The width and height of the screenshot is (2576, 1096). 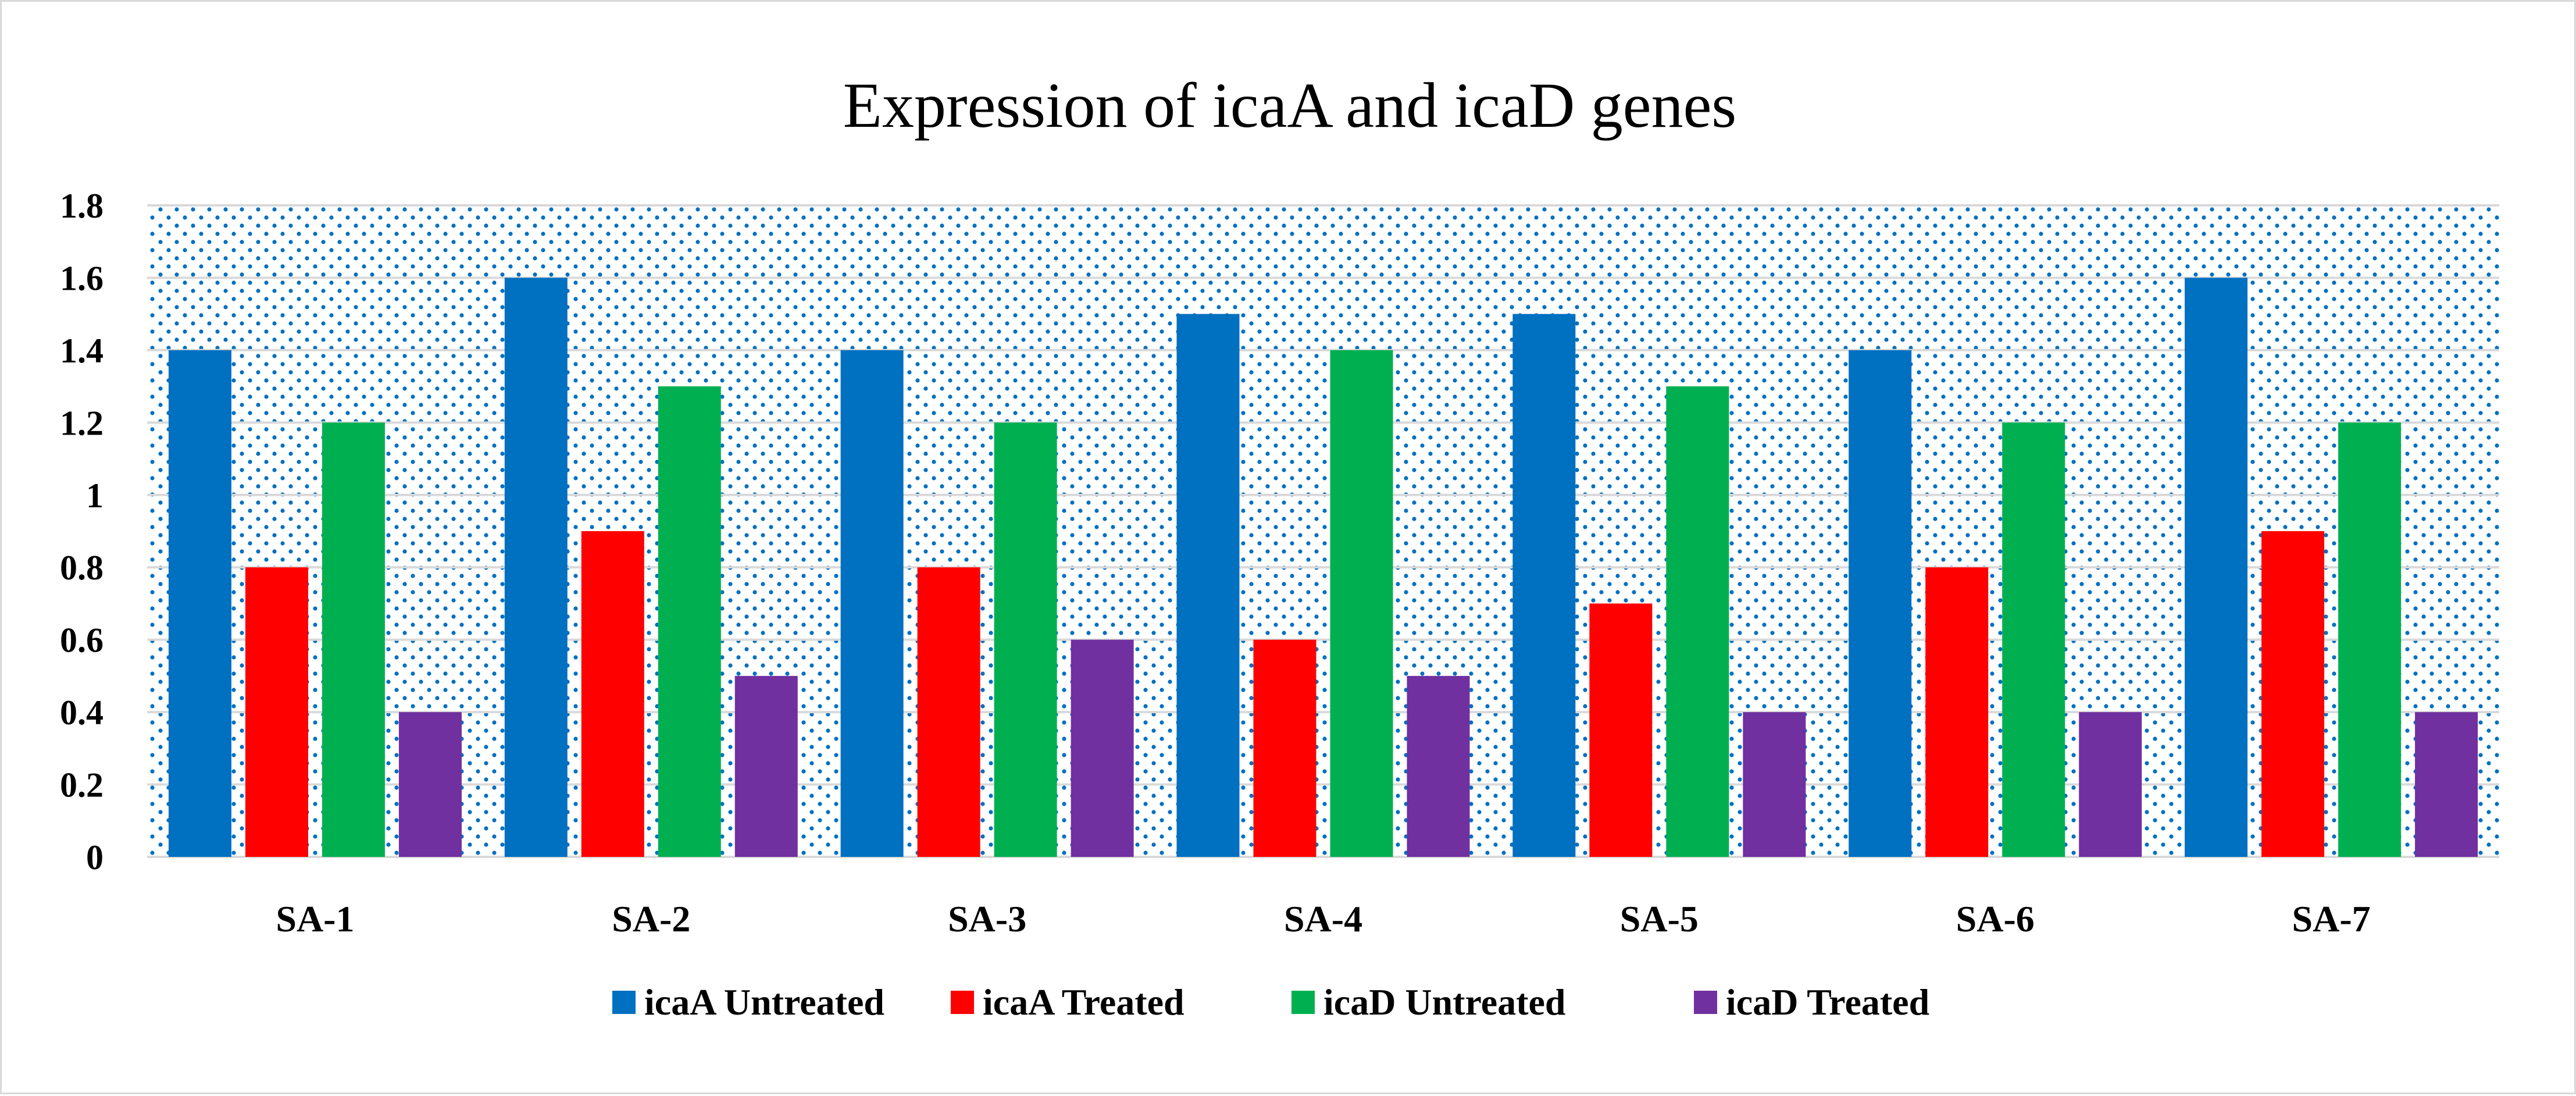 What do you see at coordinates (82, 351) in the screenshot?
I see `y-tick-label: 1.4` at bounding box center [82, 351].